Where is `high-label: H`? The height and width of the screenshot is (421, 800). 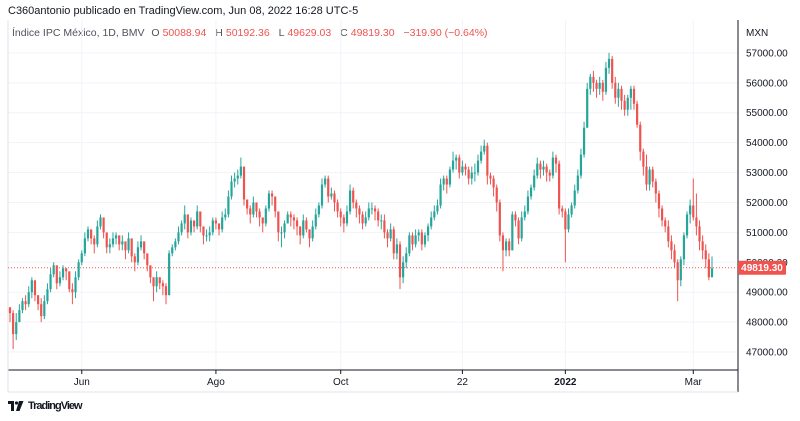 high-label: H is located at coordinates (219, 33).